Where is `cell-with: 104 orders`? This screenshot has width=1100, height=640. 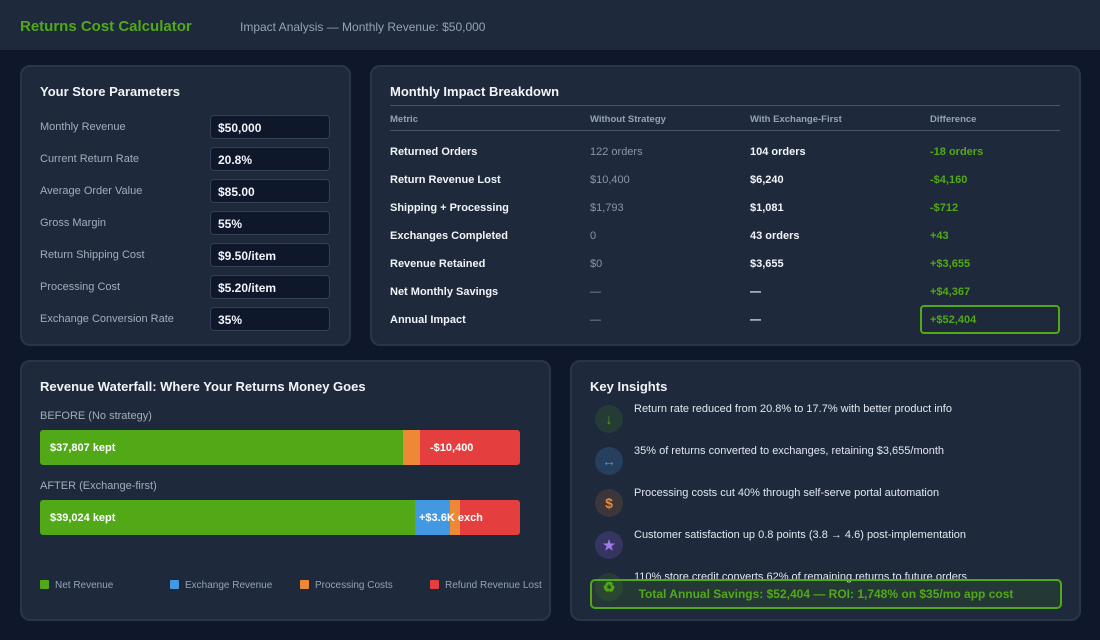
cell-with: 104 orders is located at coordinates (778, 152).